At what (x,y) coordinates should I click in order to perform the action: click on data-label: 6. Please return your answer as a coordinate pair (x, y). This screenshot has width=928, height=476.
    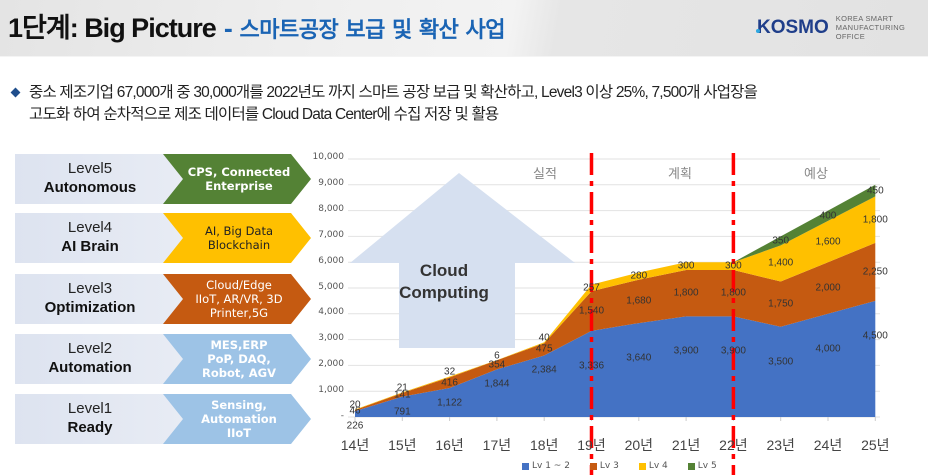
    Looking at the image, I should click on (497, 356).